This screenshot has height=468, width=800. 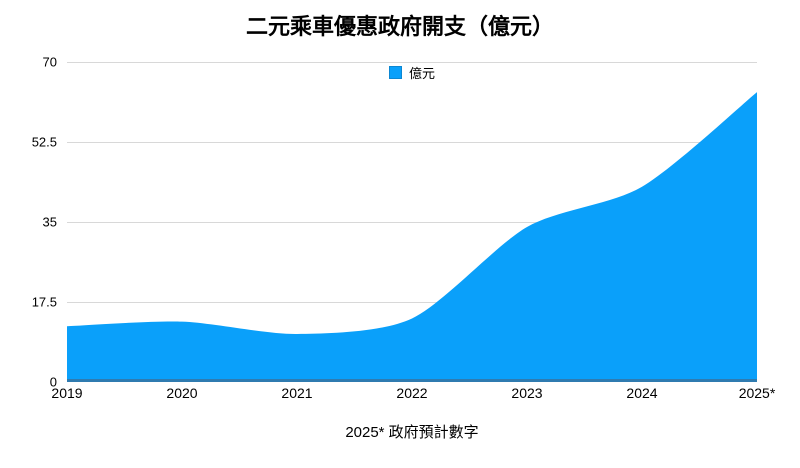 What do you see at coordinates (527, 393) in the screenshot?
I see `x-tick-label: 2023` at bounding box center [527, 393].